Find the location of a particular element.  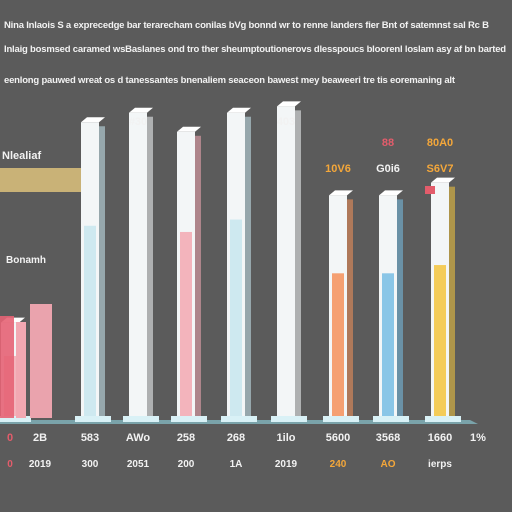

x-tick-label-2: 583 is located at coordinates (90, 438).